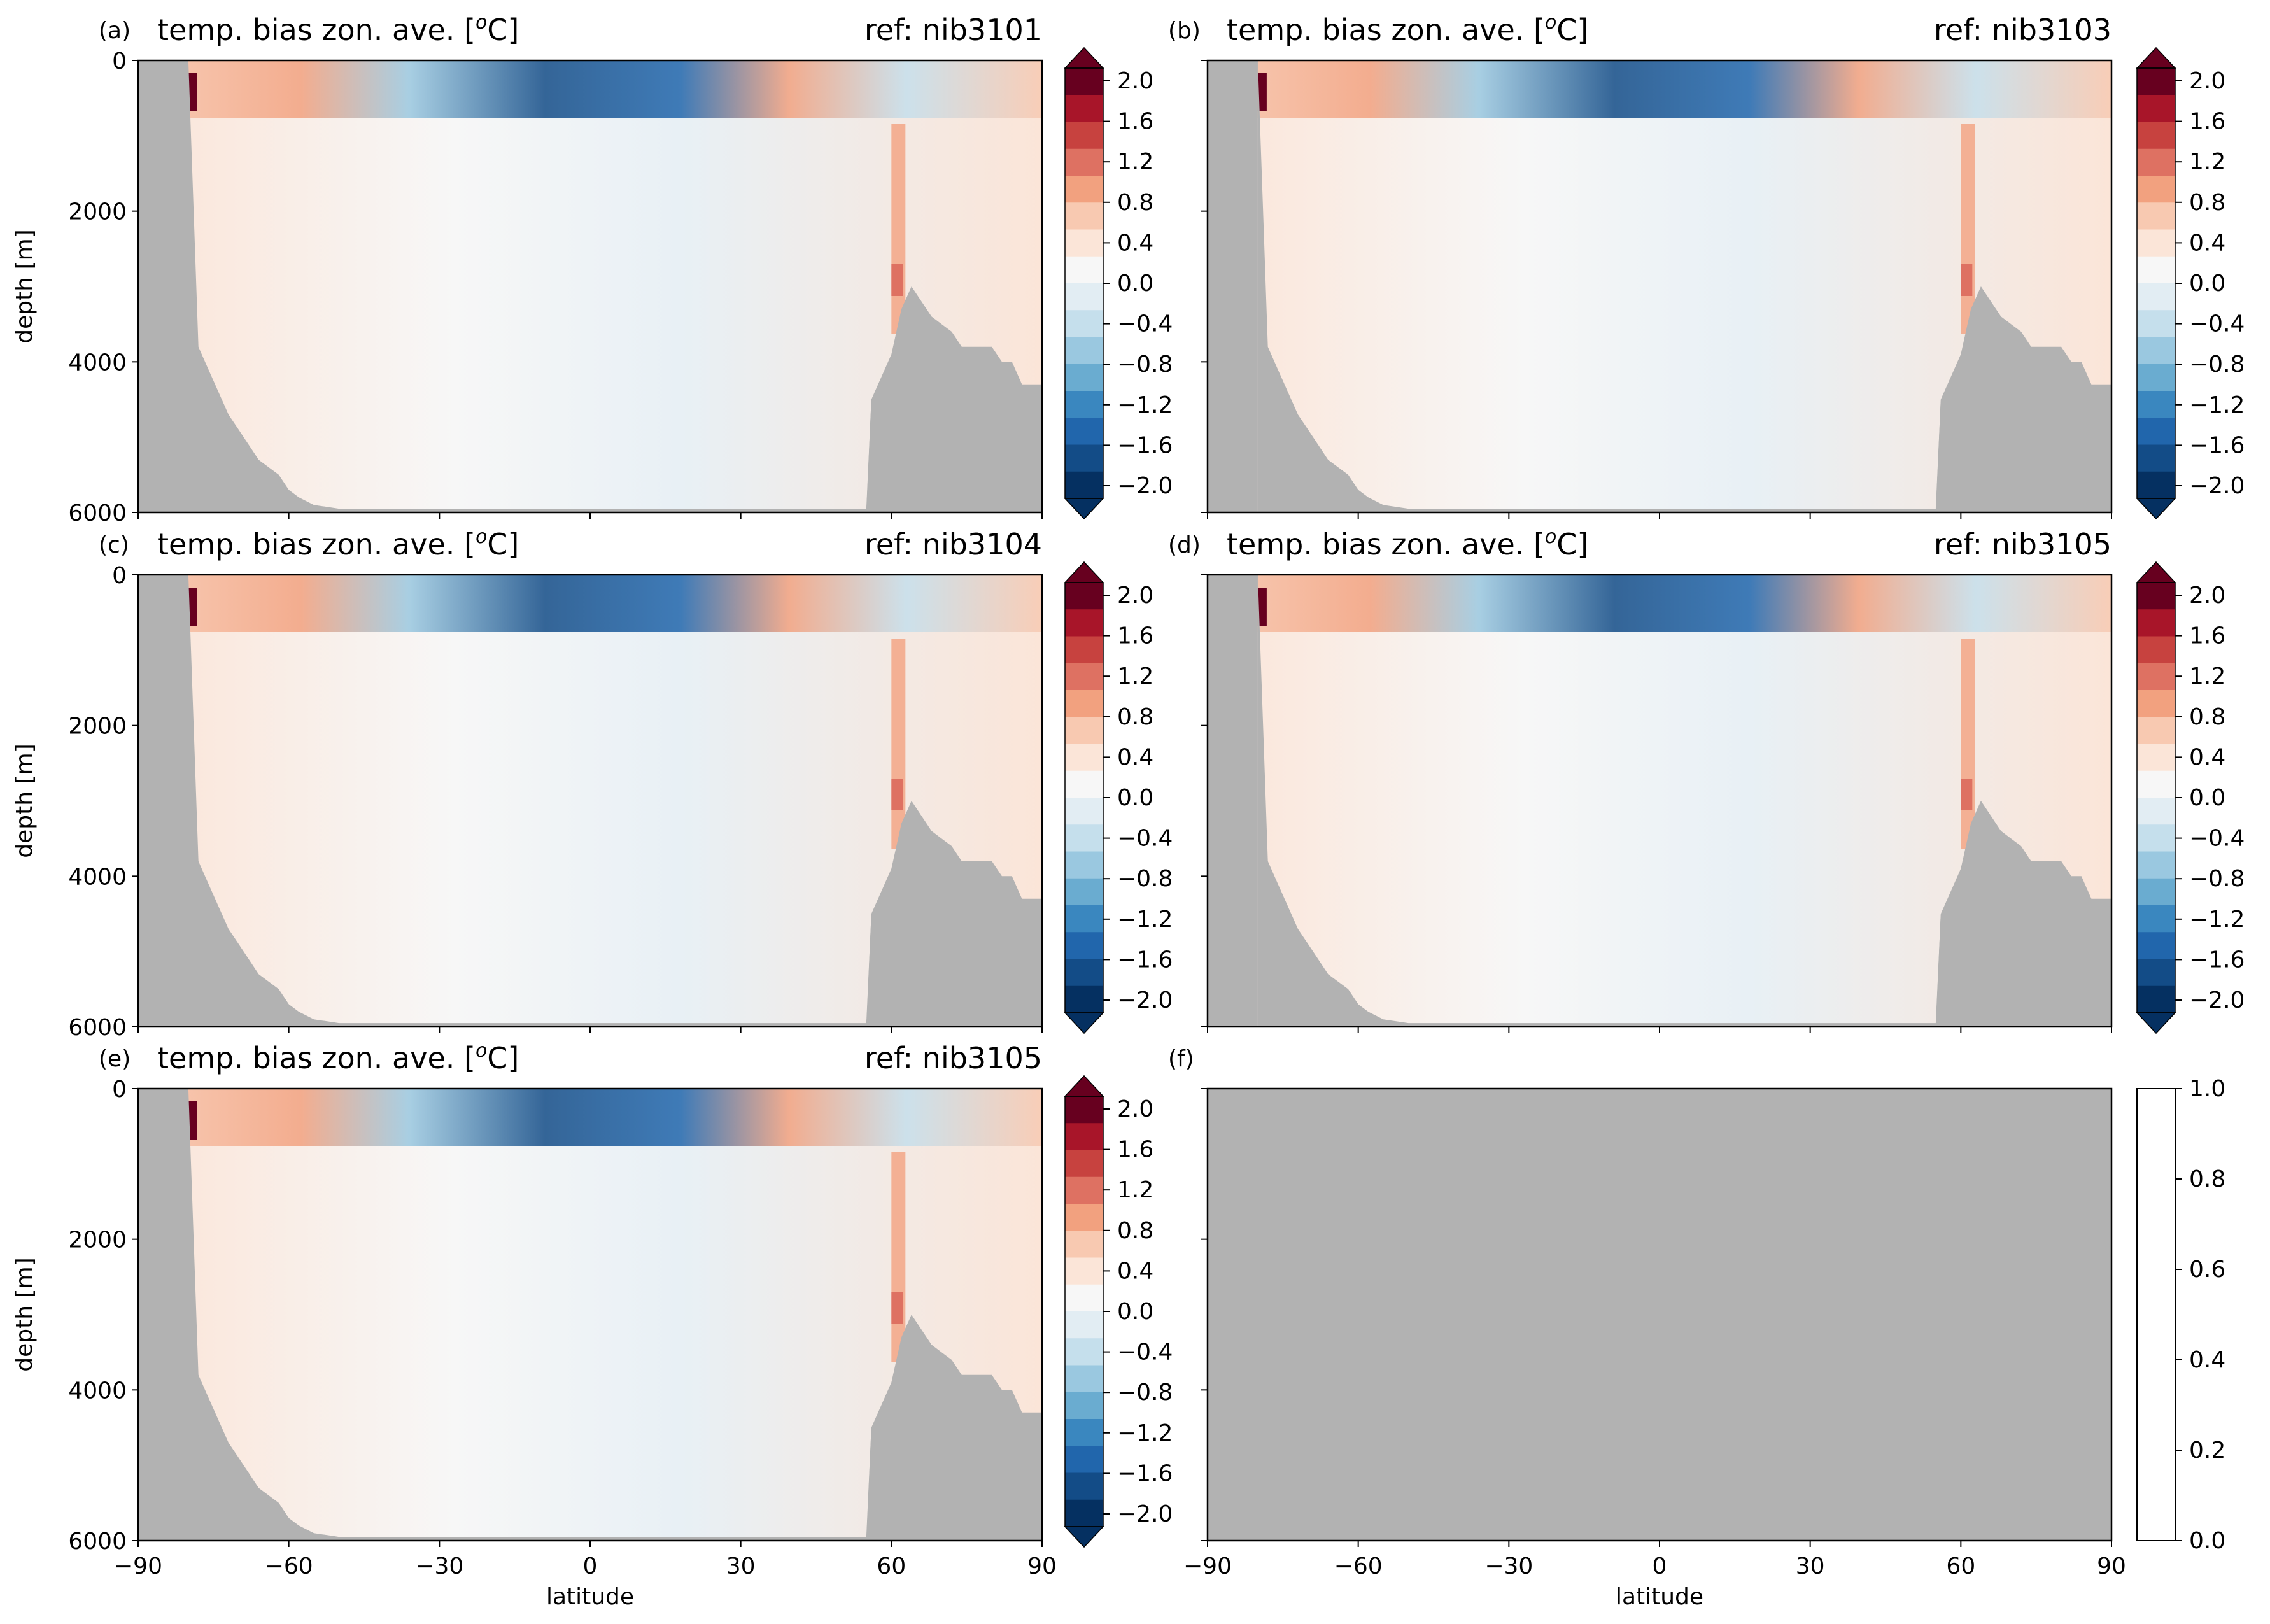 The width and height of the screenshot is (2270, 1624). Describe the element at coordinates (114, 545) in the screenshot. I see `panel-label: (c)` at that location.